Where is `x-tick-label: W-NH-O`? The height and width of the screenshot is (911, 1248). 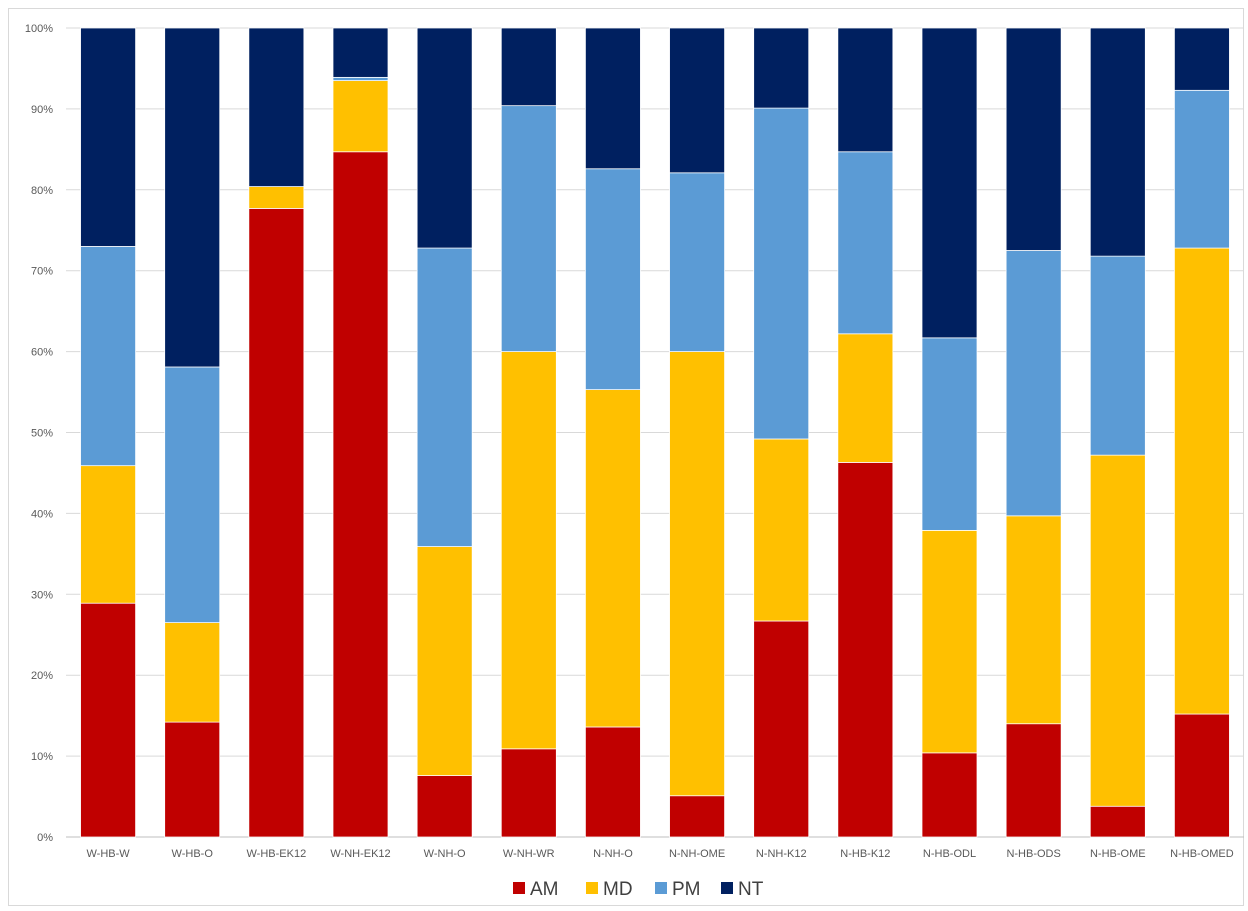 x-tick-label: W-NH-O is located at coordinates (445, 854).